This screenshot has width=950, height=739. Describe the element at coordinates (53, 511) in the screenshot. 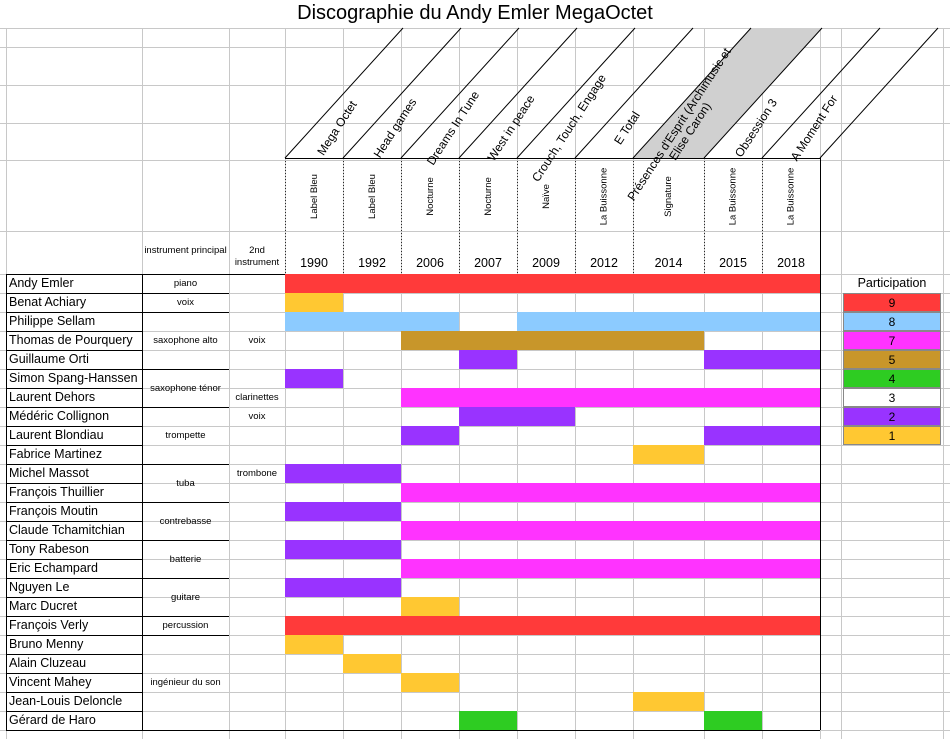

I see `musician-name: François Moutin` at that location.